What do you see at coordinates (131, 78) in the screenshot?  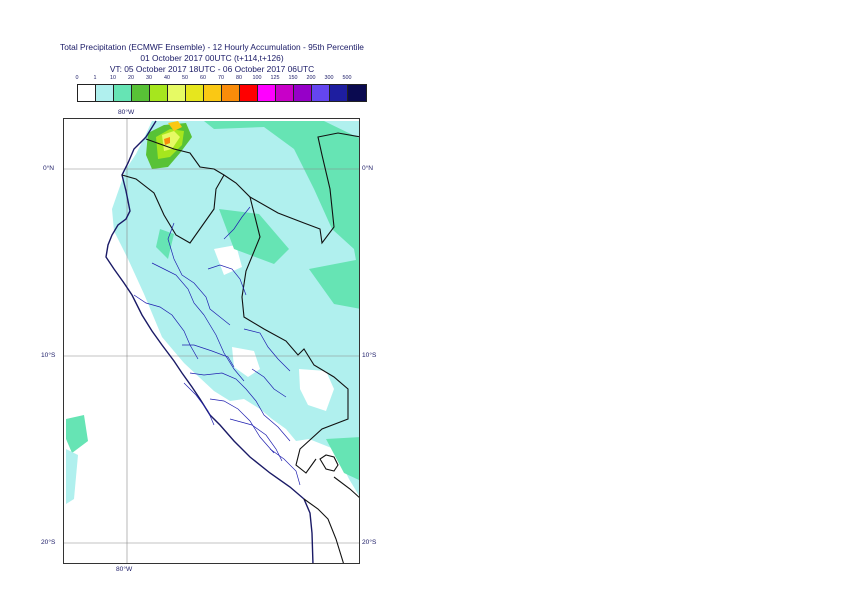 I see `legend-threshold-label: 20` at bounding box center [131, 78].